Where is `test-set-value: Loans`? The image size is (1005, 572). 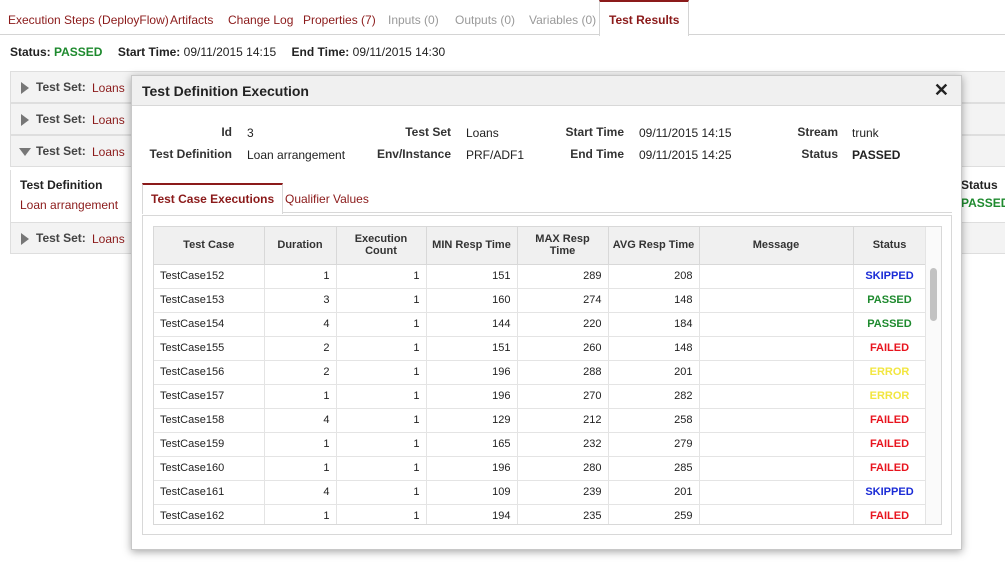
test-set-value: Loans is located at coordinates (482, 133).